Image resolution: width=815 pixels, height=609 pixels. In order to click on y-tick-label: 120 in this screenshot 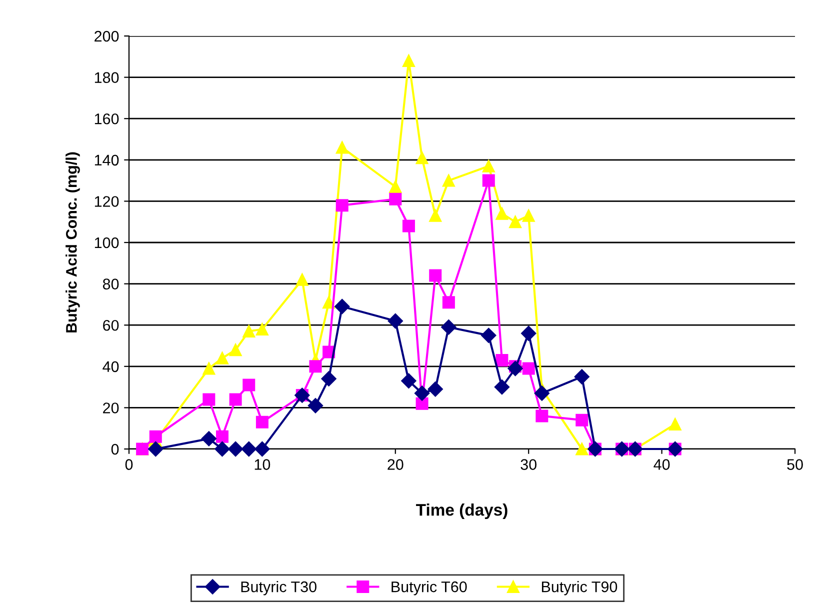, I will do `click(106, 201)`.